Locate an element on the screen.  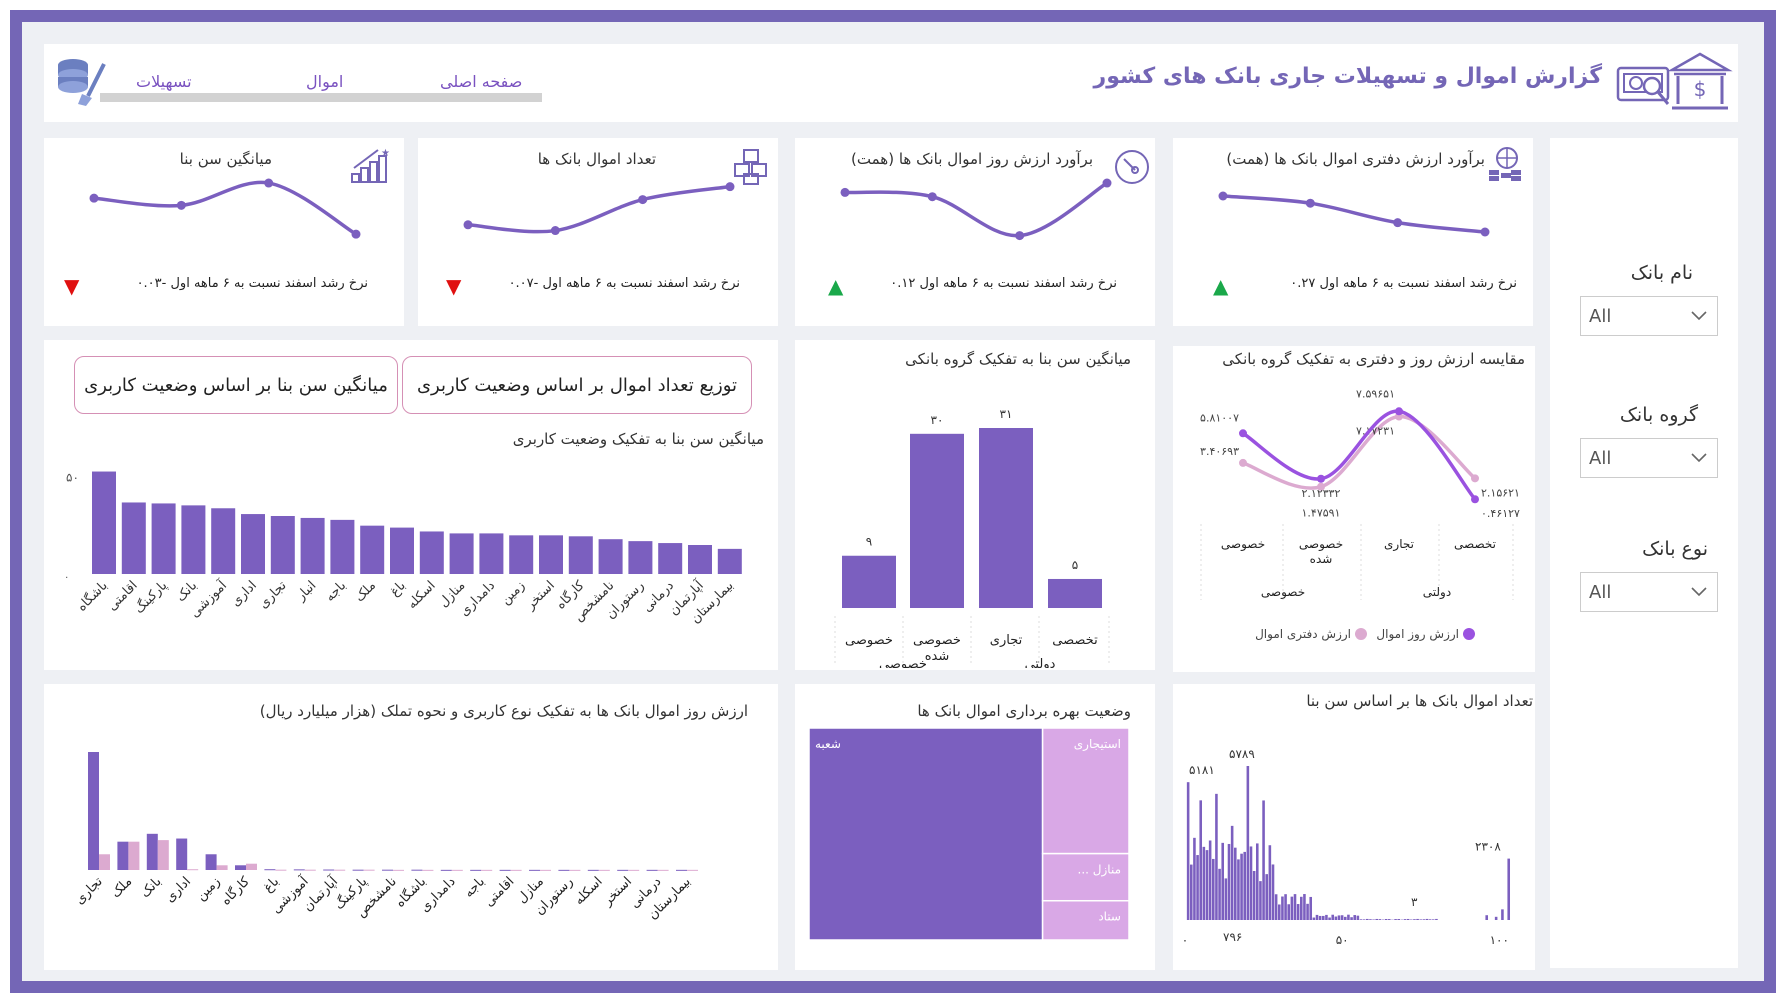
sparkline-point is located at coordinates (1223, 196).